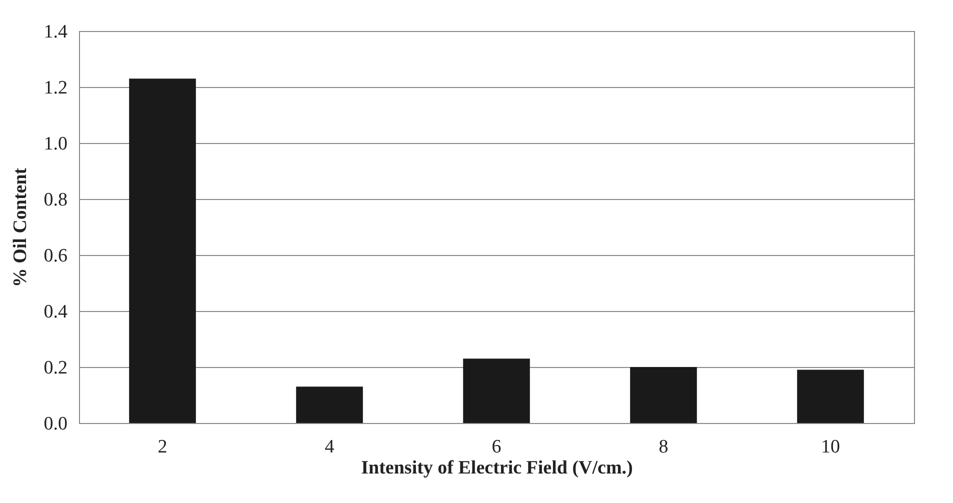  I want to click on x-axis-title: Intensity of Electric Field (V/cm.), so click(497, 468).